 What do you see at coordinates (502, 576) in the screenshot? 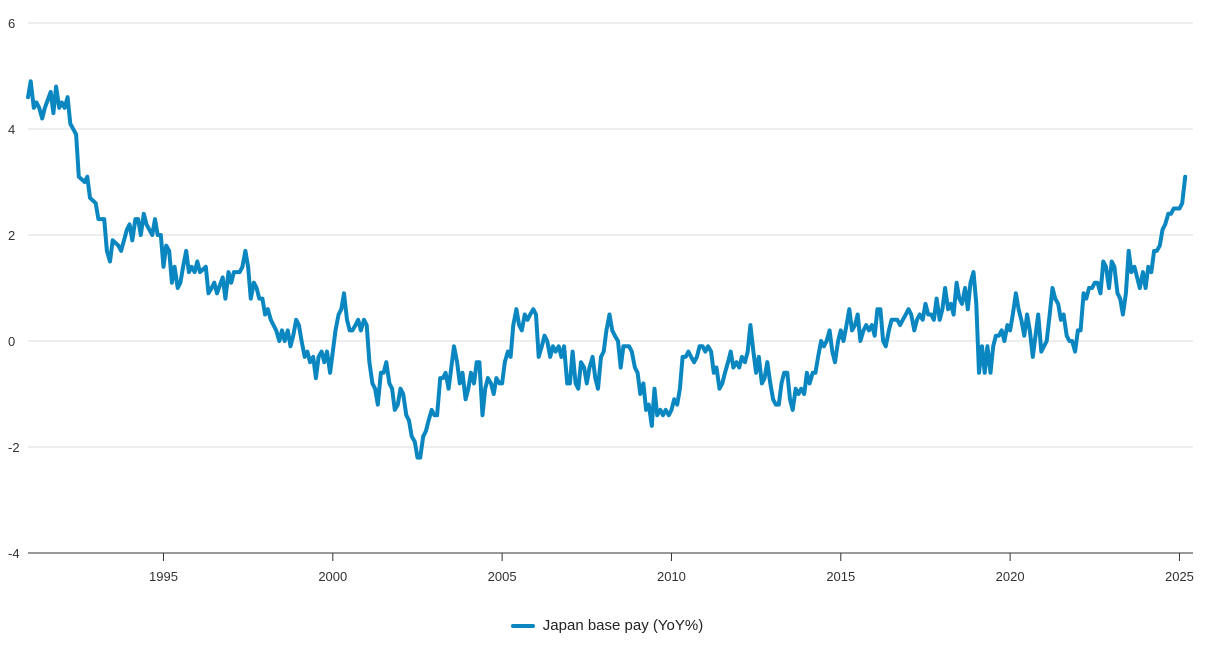
I see `x-tick-label: 2005` at bounding box center [502, 576].